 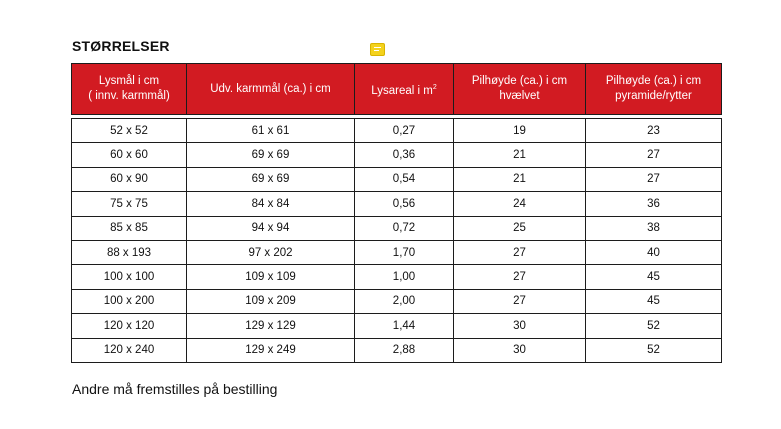 I want to click on table-row: 100 x 100 109 x 109 1,00 27 45, so click(x=396, y=277).